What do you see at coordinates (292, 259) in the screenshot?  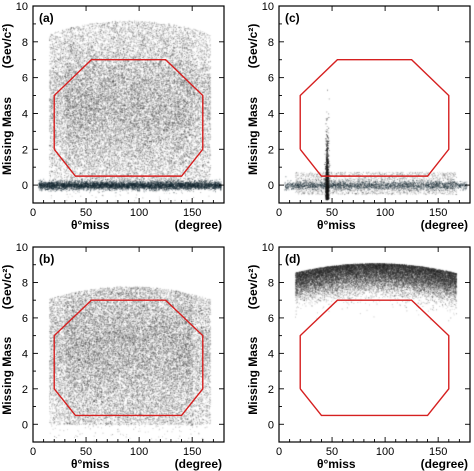 I see `panel-label: (d)` at bounding box center [292, 259].